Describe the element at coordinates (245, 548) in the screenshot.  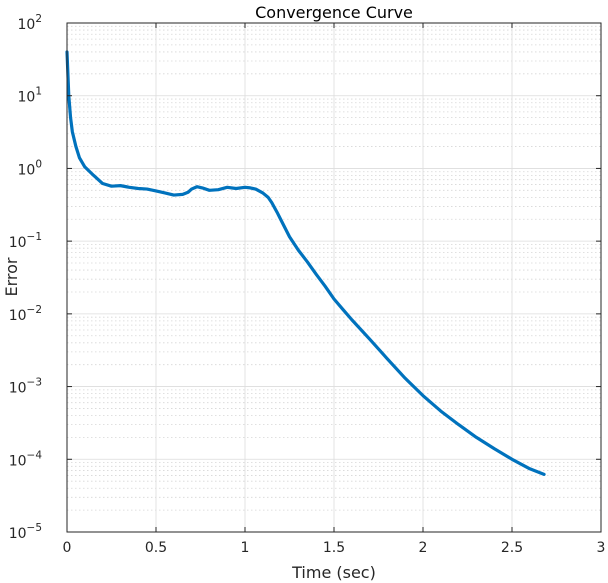
I see `x-tick-label: 1` at that location.